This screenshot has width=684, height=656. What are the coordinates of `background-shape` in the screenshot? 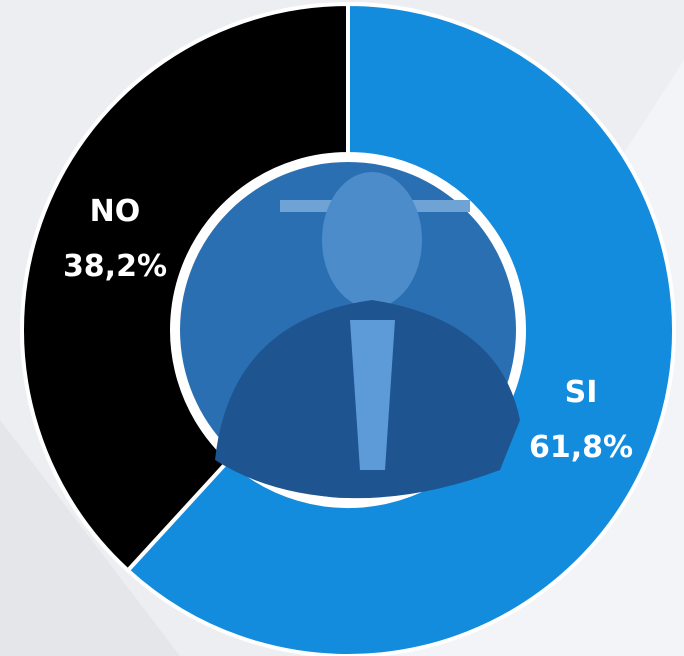 It's located at (90, 538).